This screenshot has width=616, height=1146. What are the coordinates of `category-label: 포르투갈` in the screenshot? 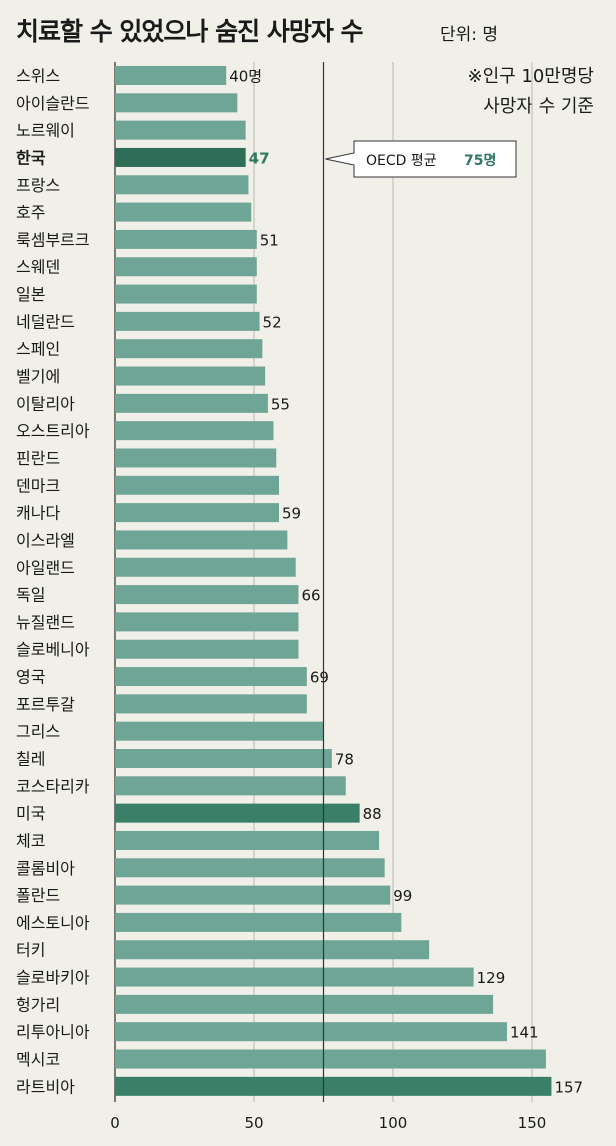 It's located at (45, 704).